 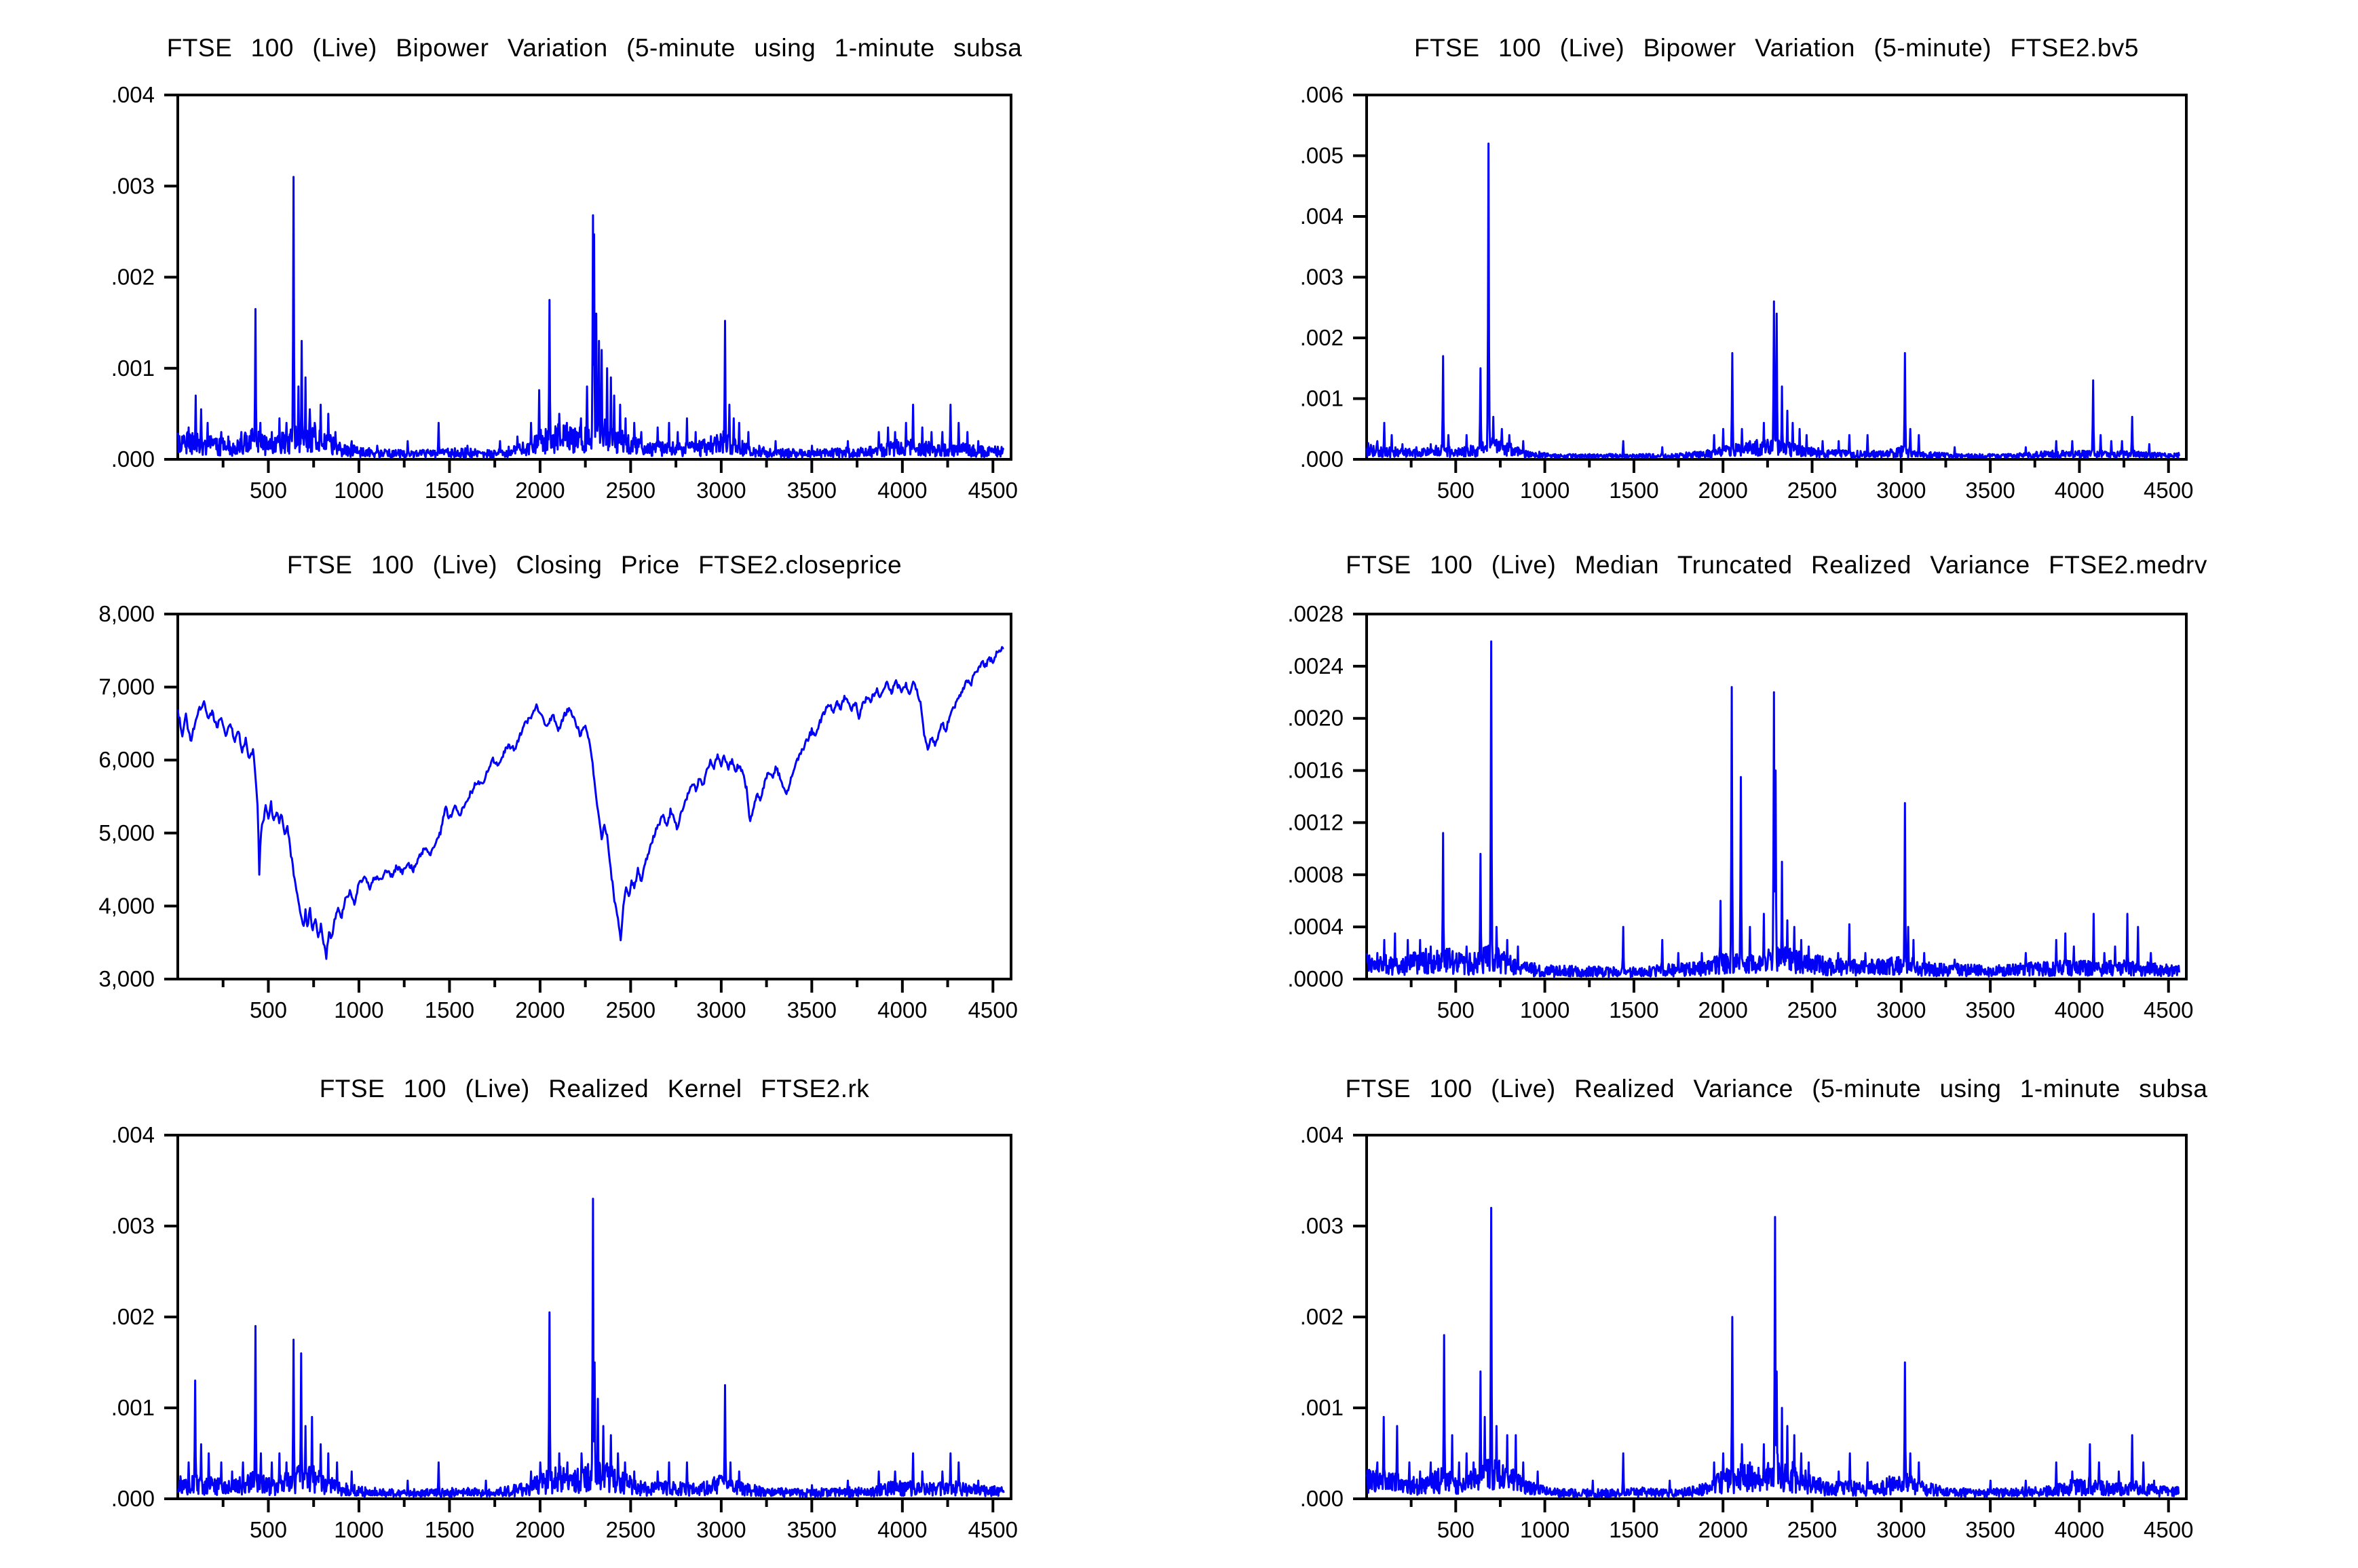 I want to click on chart-panel-realized-variance-subsampled, so click(x=1777, y=1309).